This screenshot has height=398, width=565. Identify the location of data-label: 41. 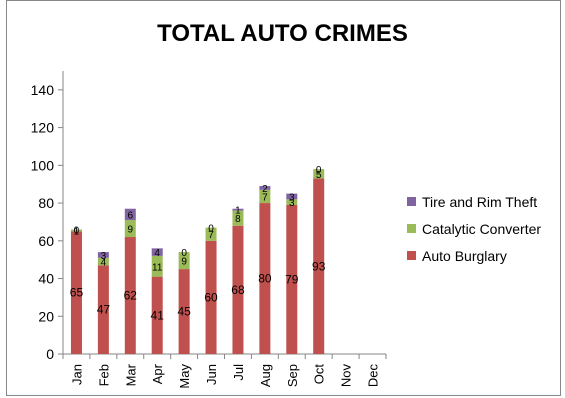
(158, 315).